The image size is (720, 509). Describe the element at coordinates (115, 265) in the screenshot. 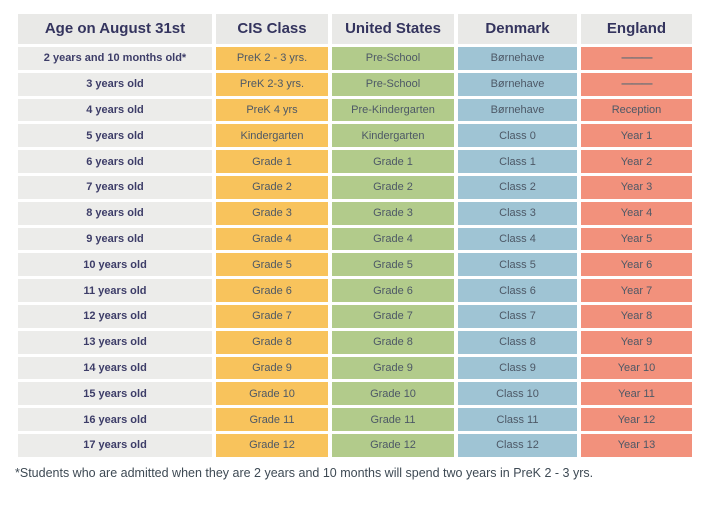

I see `age-cell: 10 years old` at that location.